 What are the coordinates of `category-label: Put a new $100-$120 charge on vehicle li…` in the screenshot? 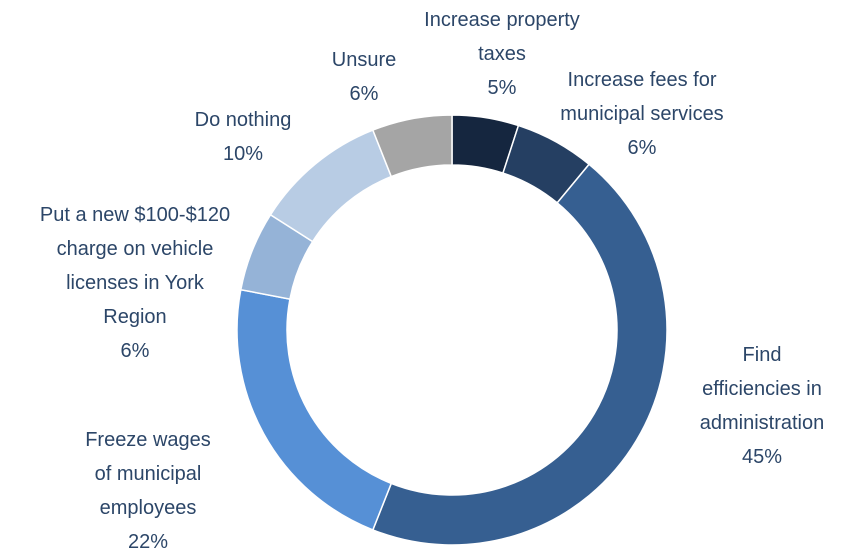 It's located at (135, 266).